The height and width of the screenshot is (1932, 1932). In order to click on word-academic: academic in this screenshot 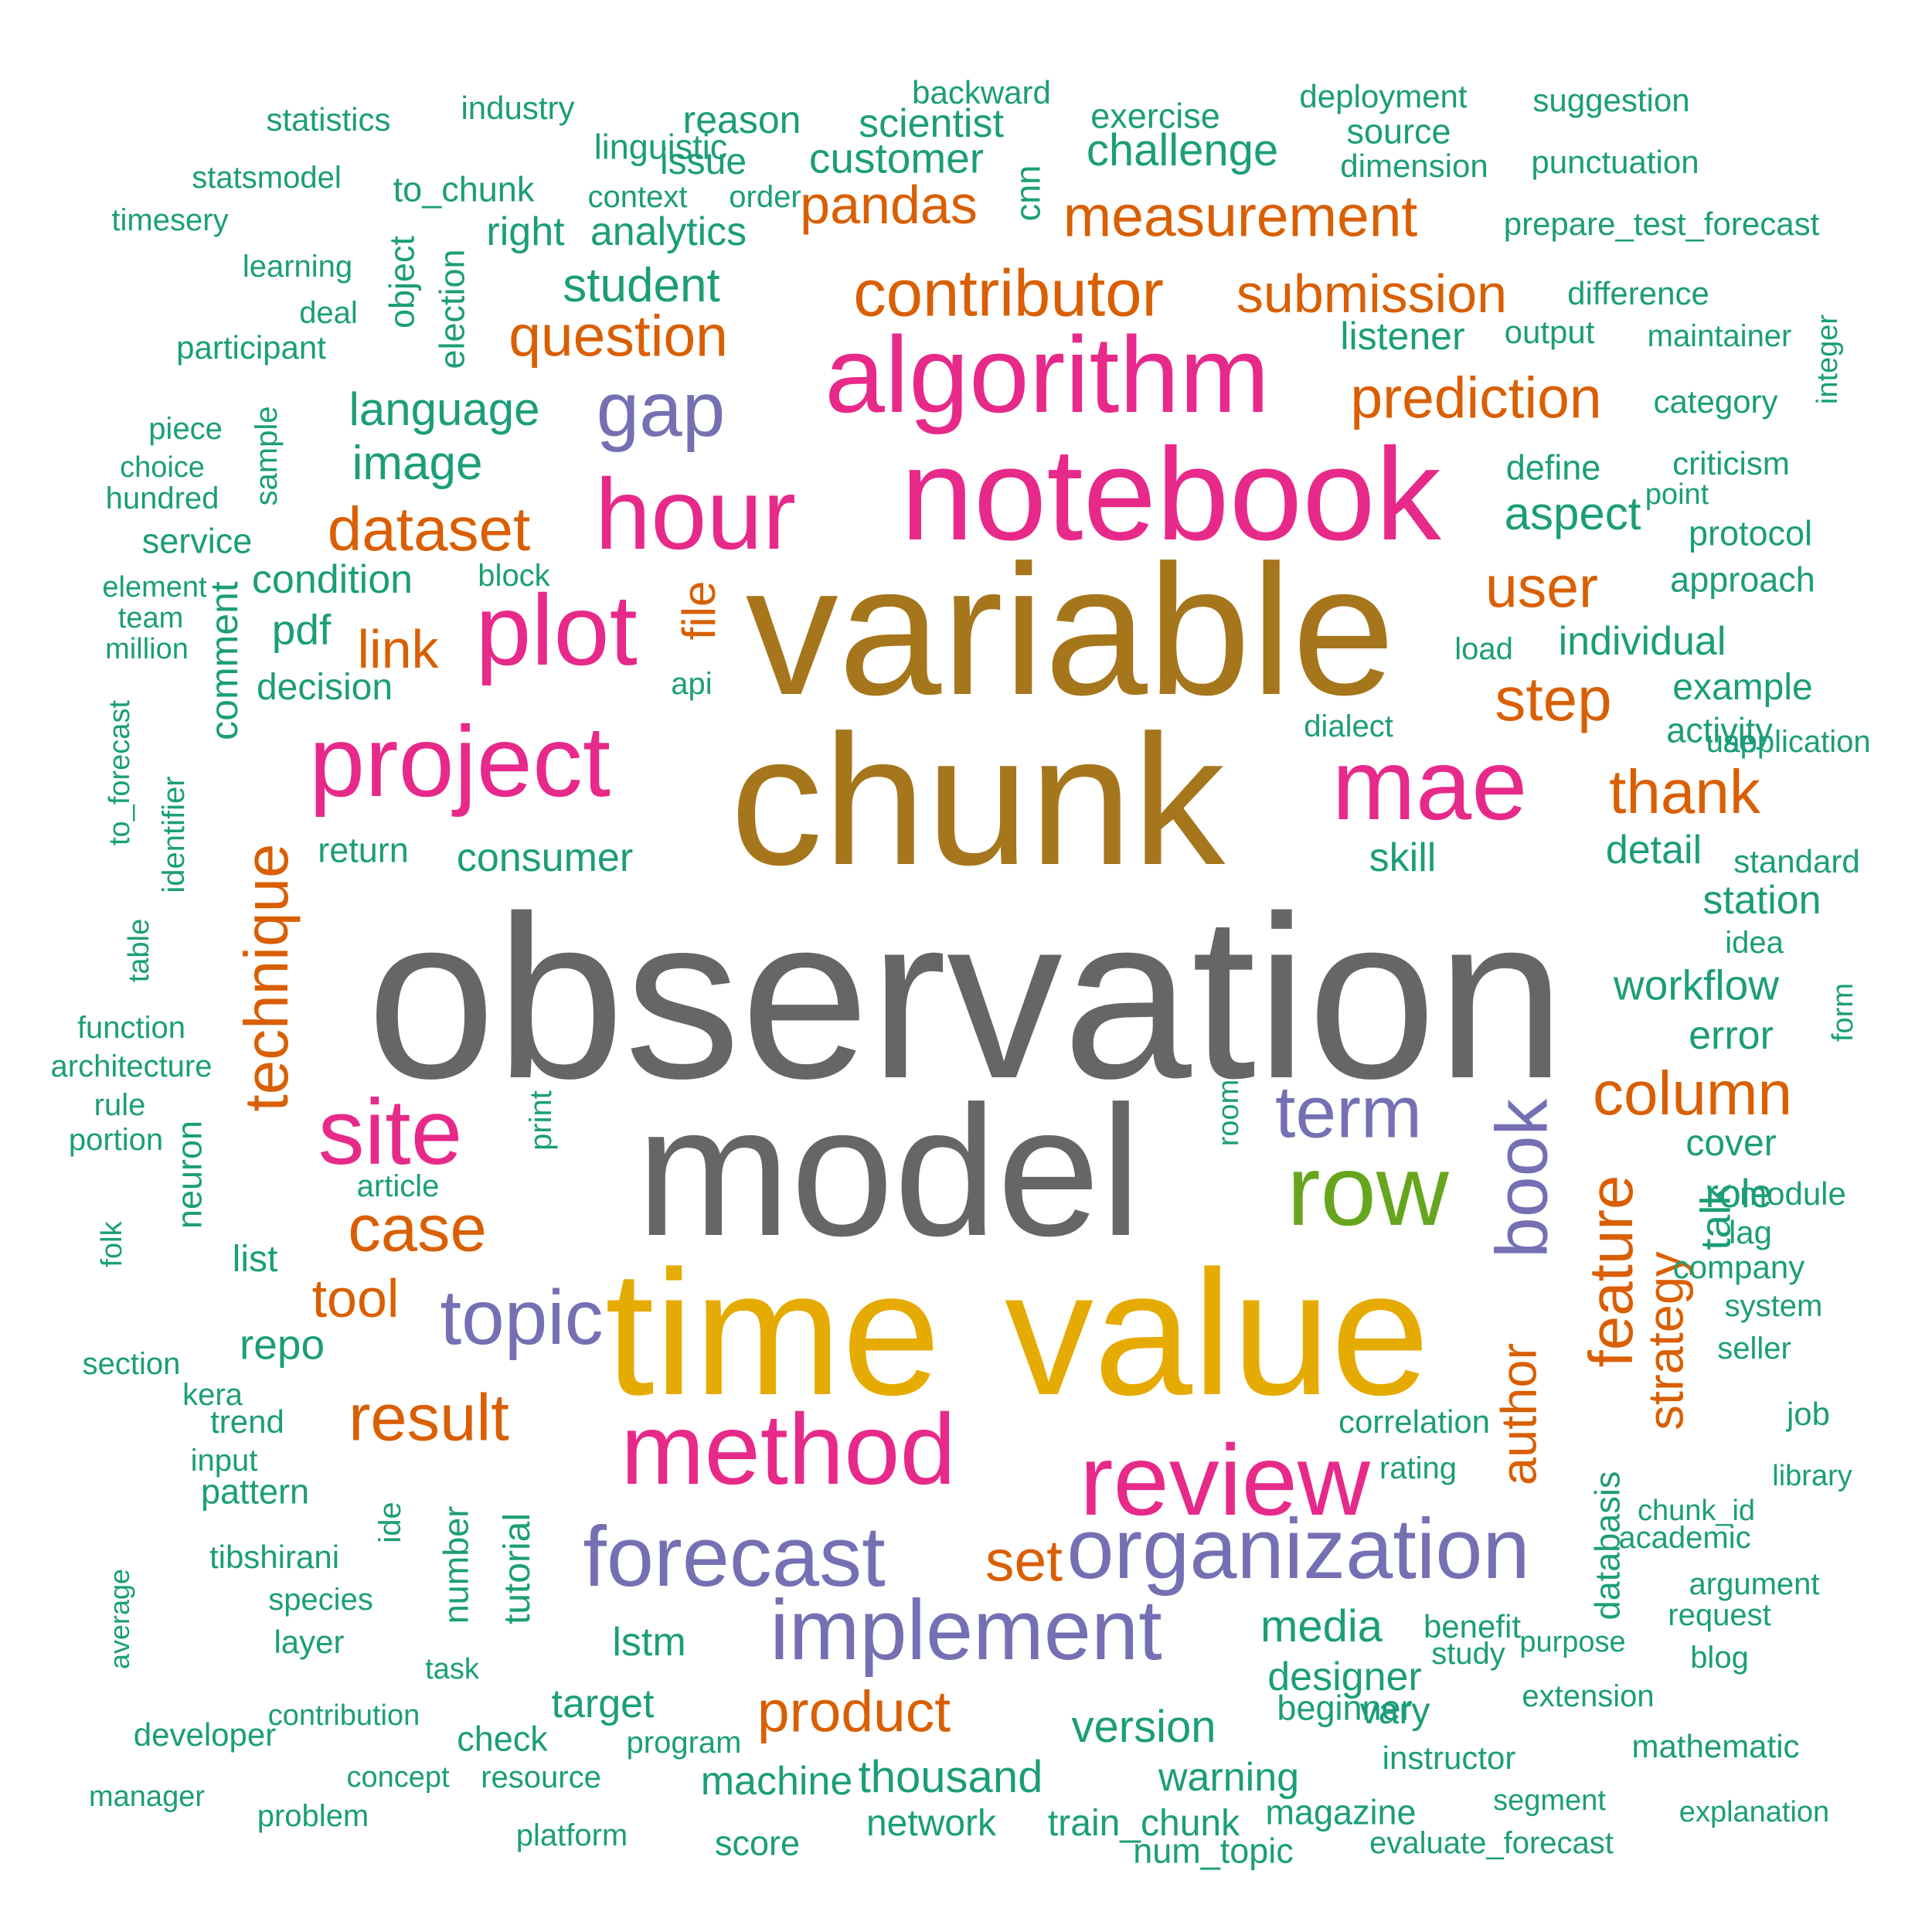, I will do `click(1685, 1538)`.